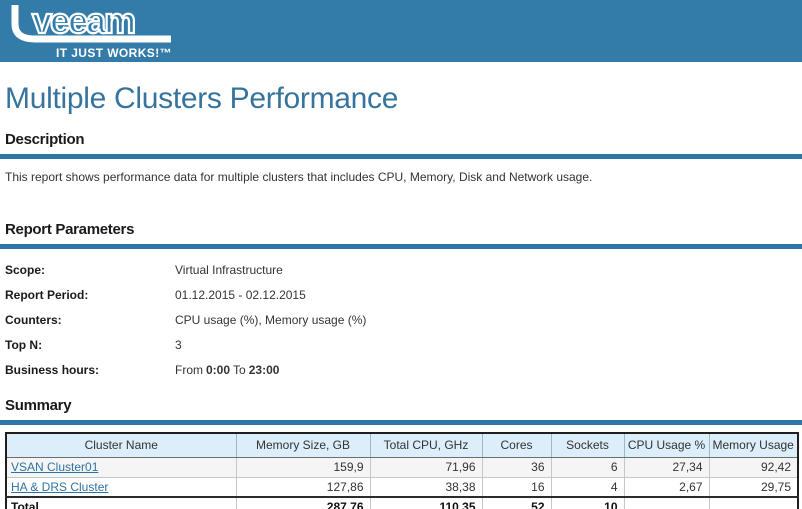 The image size is (802, 509). What do you see at coordinates (666, 467) in the screenshot?
I see `cpu-usage-cell: 27,34` at bounding box center [666, 467].